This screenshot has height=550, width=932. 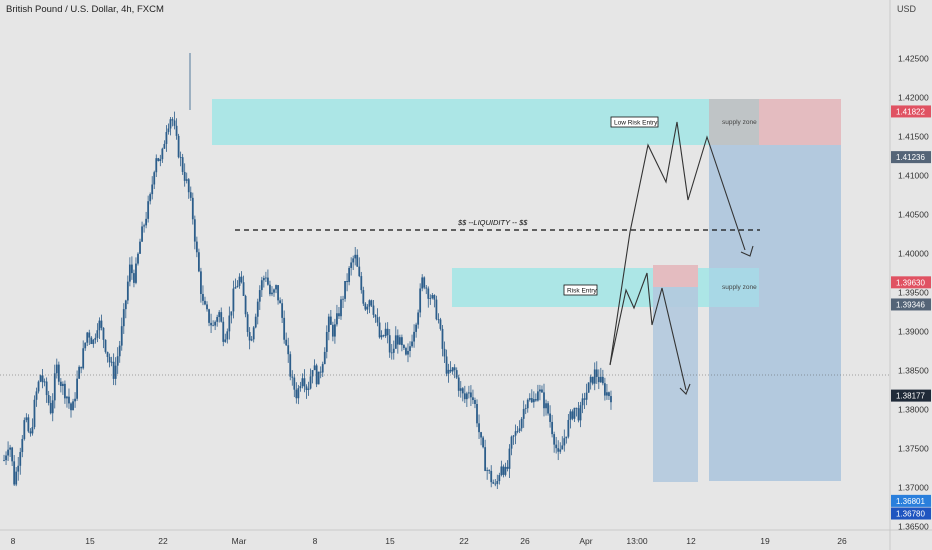 I want to click on price-tag: 1.36801, so click(x=911, y=500).